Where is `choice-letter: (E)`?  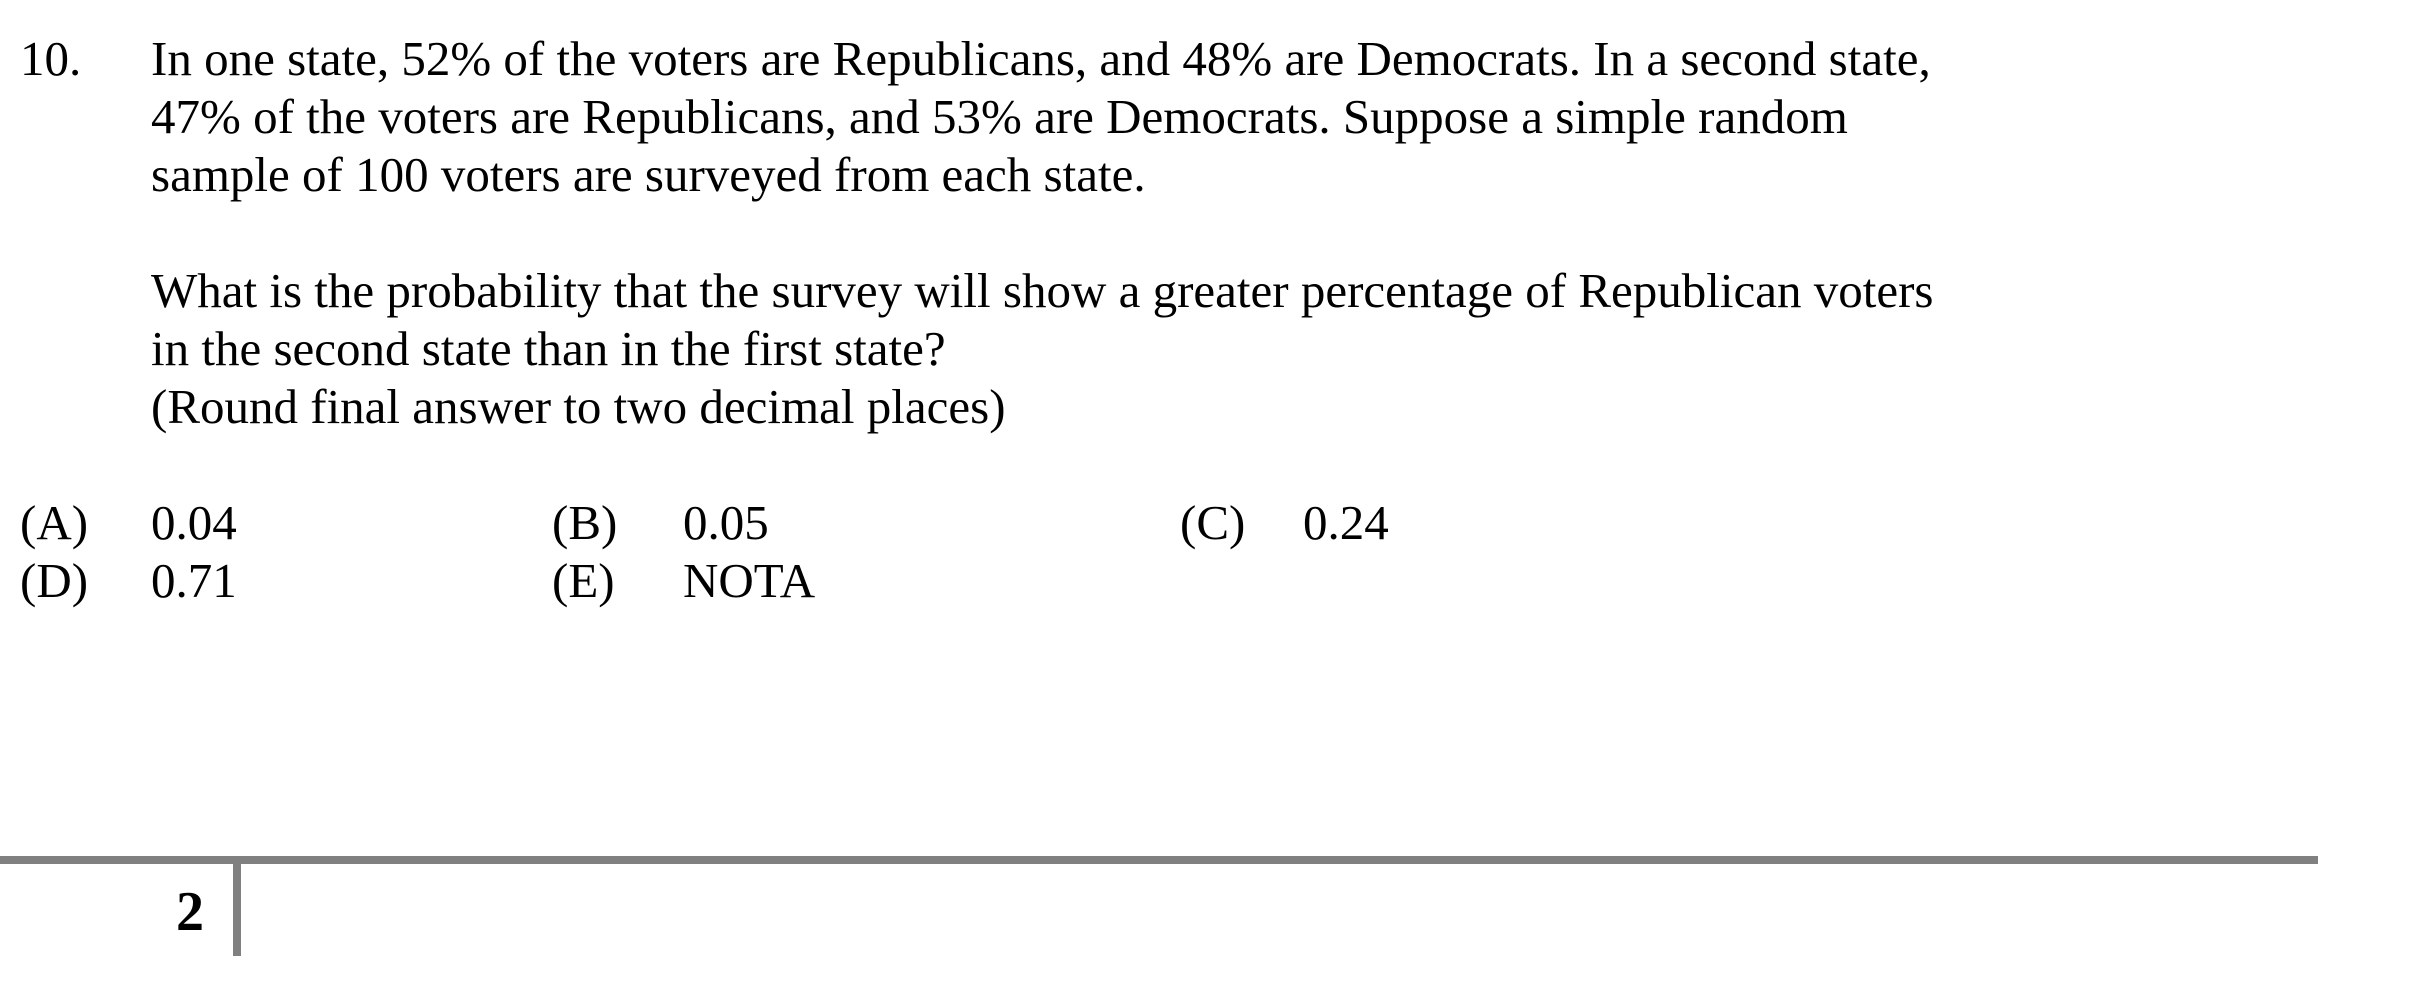
choice-letter: (E) is located at coordinates (583, 581).